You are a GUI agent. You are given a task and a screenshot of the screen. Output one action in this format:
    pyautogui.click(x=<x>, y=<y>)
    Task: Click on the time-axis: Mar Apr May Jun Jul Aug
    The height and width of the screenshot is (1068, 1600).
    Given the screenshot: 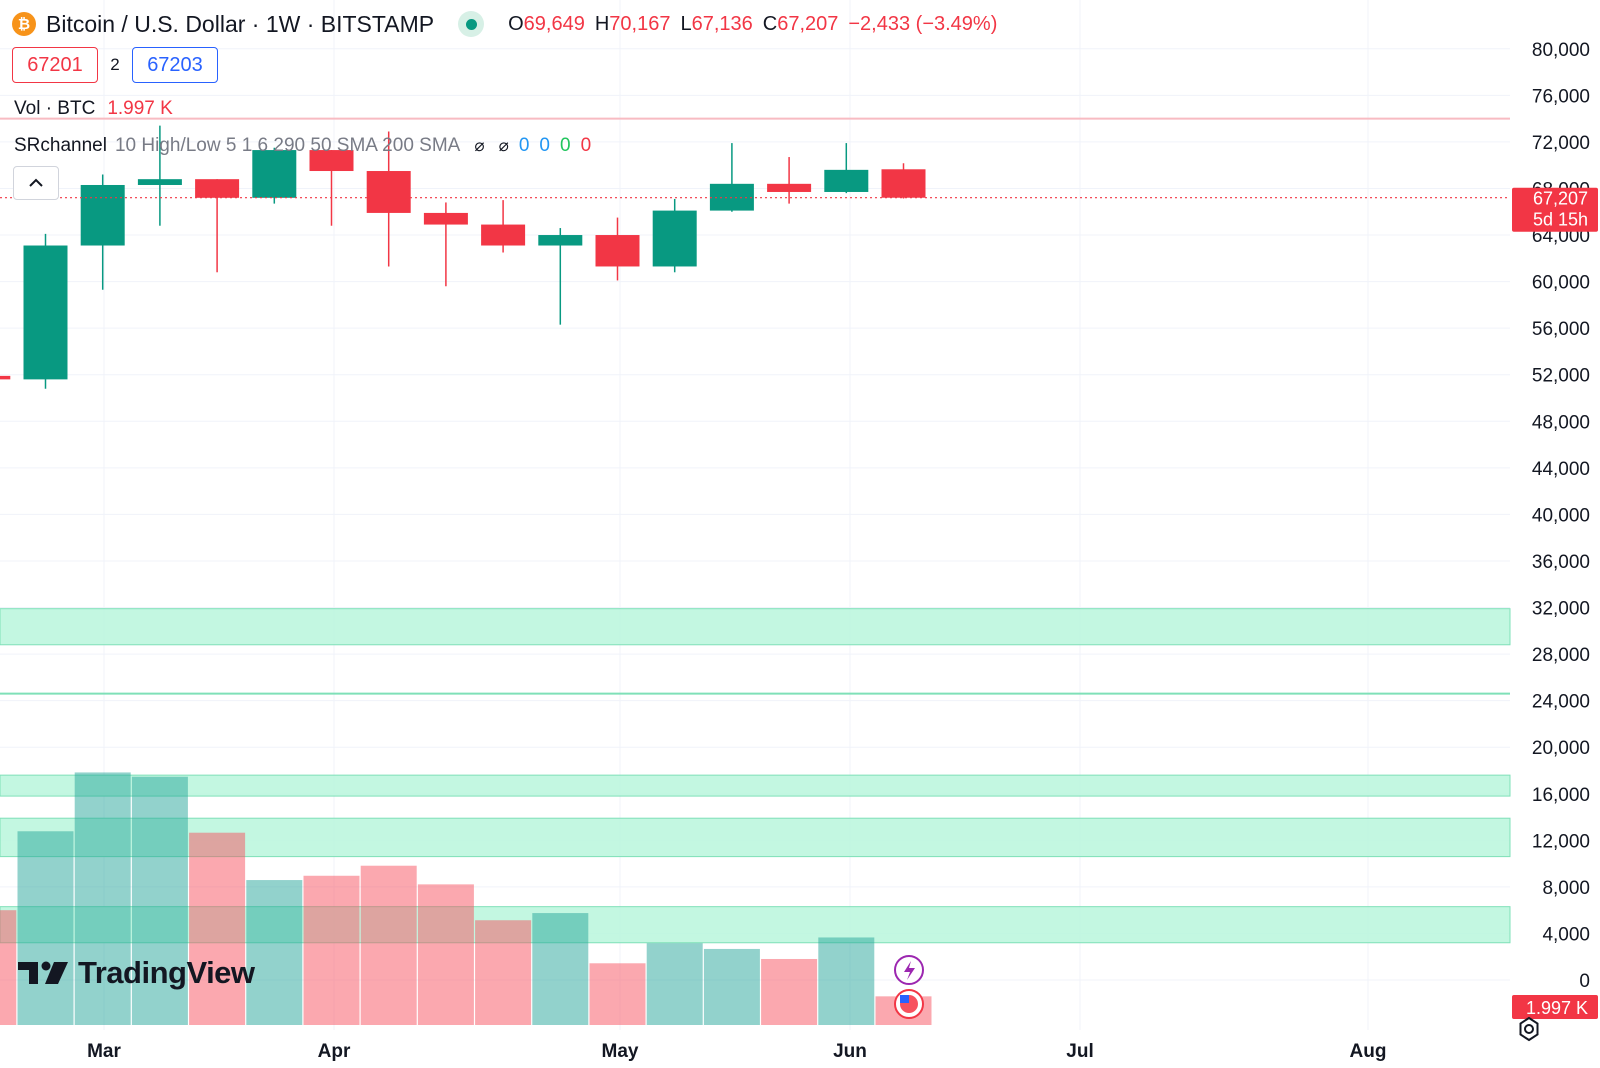 What is the action you would take?
    pyautogui.click(x=736, y=1051)
    